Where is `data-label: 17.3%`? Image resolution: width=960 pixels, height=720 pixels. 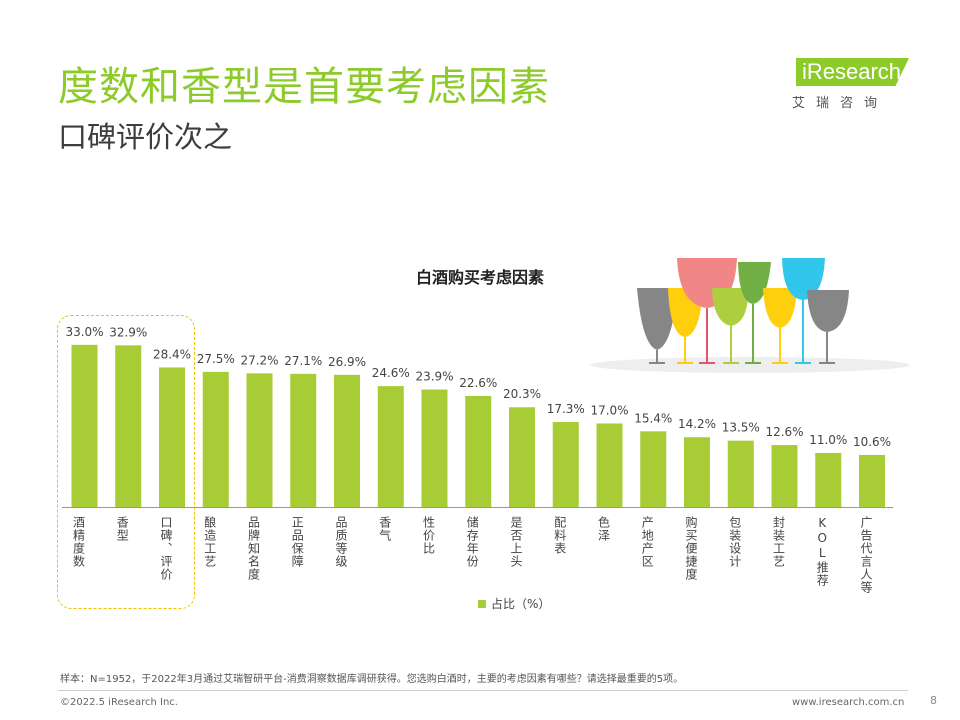
data-label: 17.3% is located at coordinates (566, 409).